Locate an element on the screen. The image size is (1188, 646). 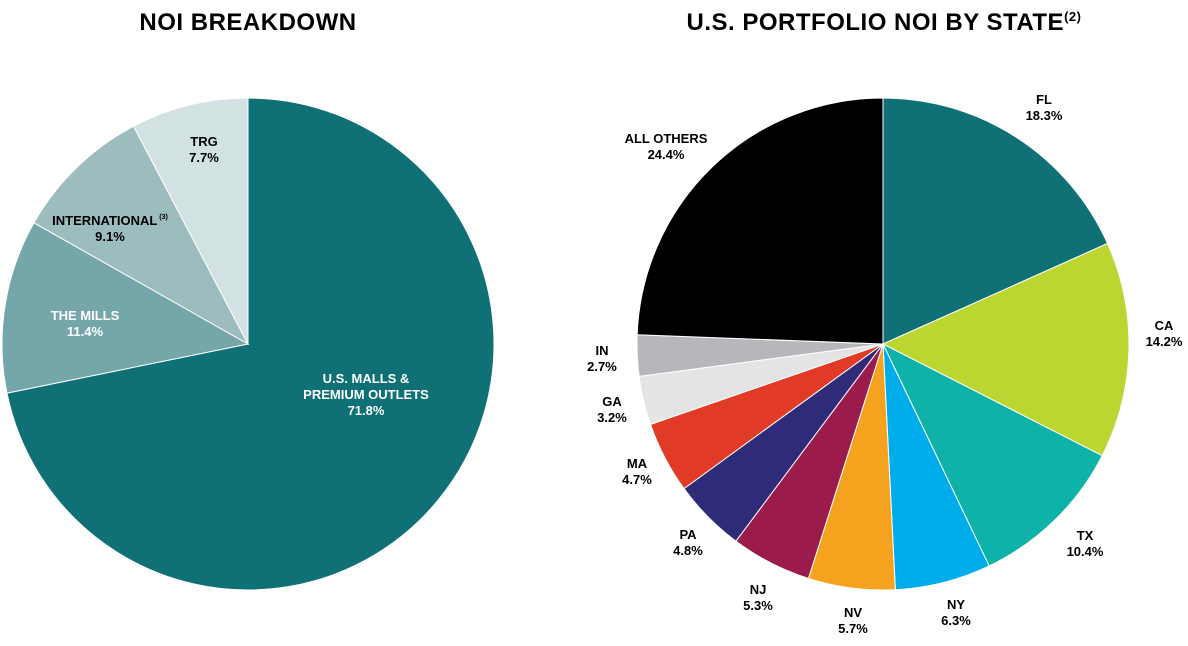
slice-name: NY is located at coordinates (956, 604).